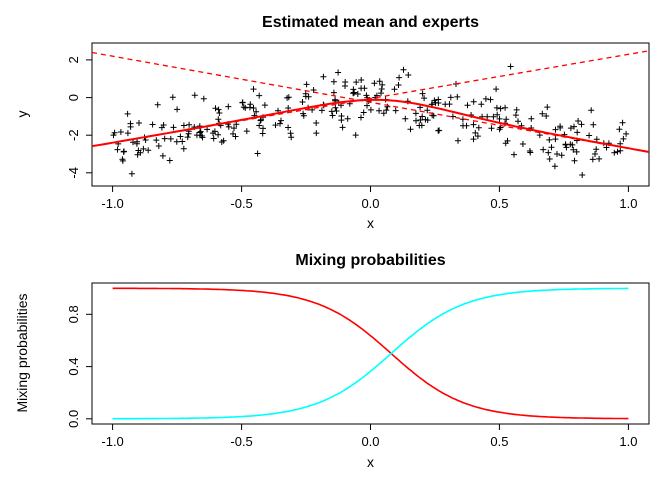 The width and height of the screenshot is (672, 480). Describe the element at coordinates (73, 314) in the screenshot. I see `y-tick-label: 0.8` at that location.